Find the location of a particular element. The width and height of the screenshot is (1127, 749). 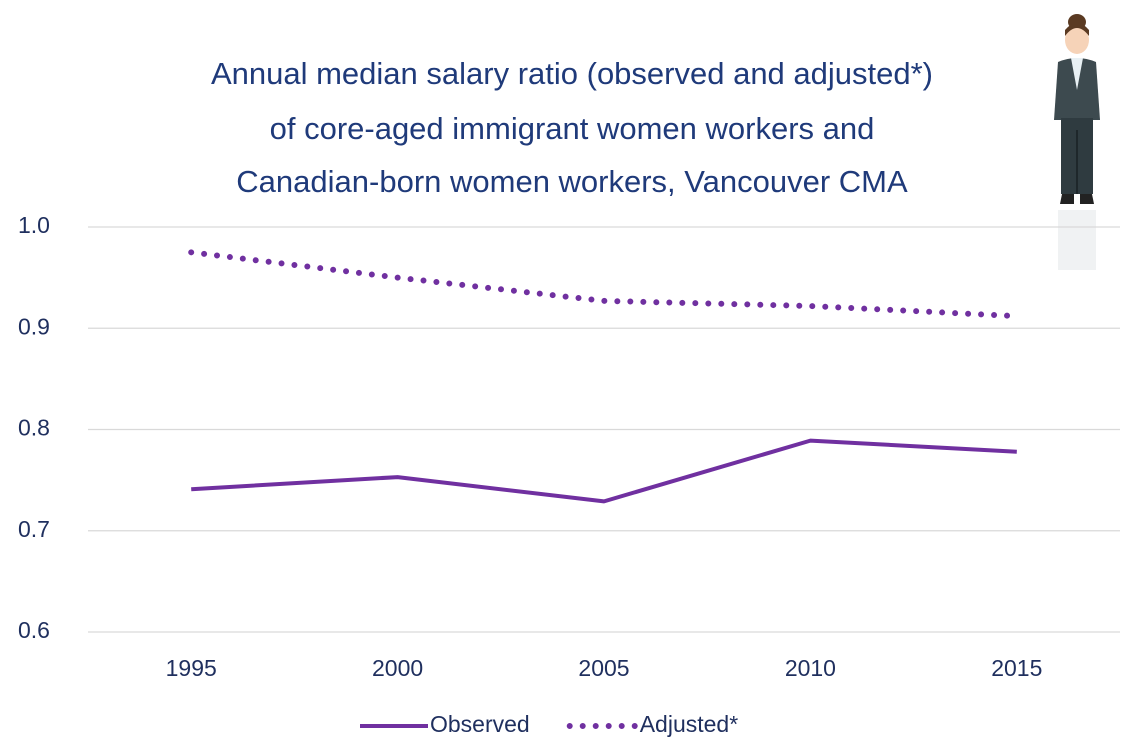

x-tick-label: 1995 is located at coordinates (191, 668).